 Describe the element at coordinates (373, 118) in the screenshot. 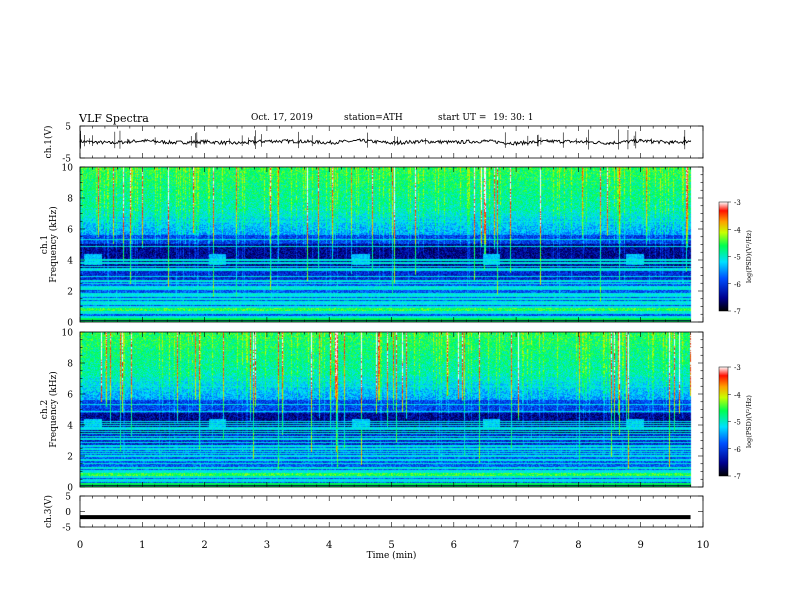

I see `station-label: station=ATH` at that location.